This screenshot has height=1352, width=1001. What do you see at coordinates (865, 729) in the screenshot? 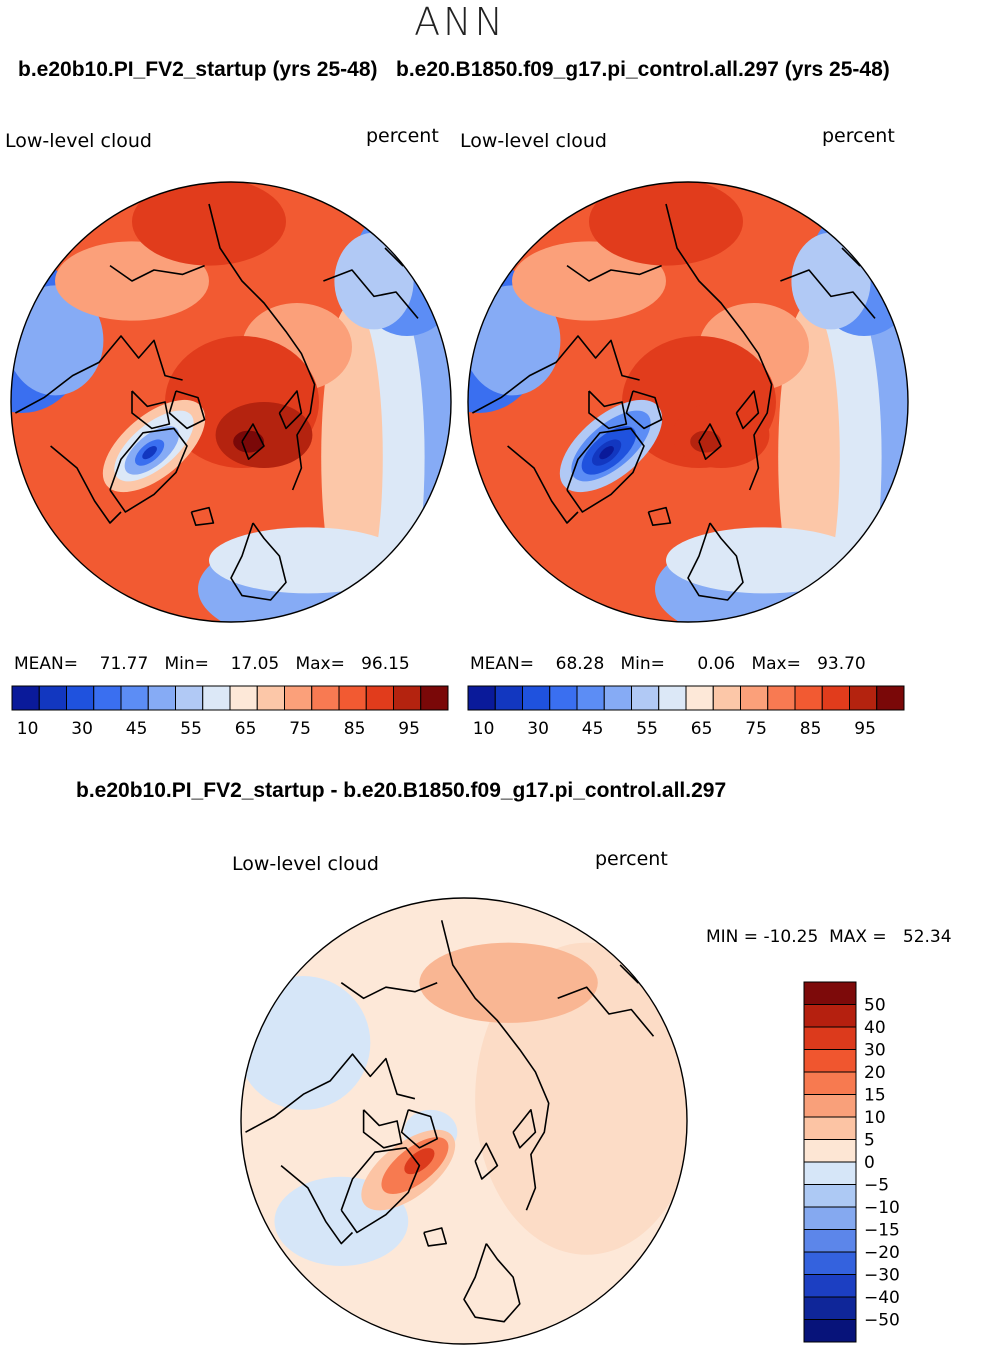
I see `colorbar-tick-label: 95` at bounding box center [865, 729].